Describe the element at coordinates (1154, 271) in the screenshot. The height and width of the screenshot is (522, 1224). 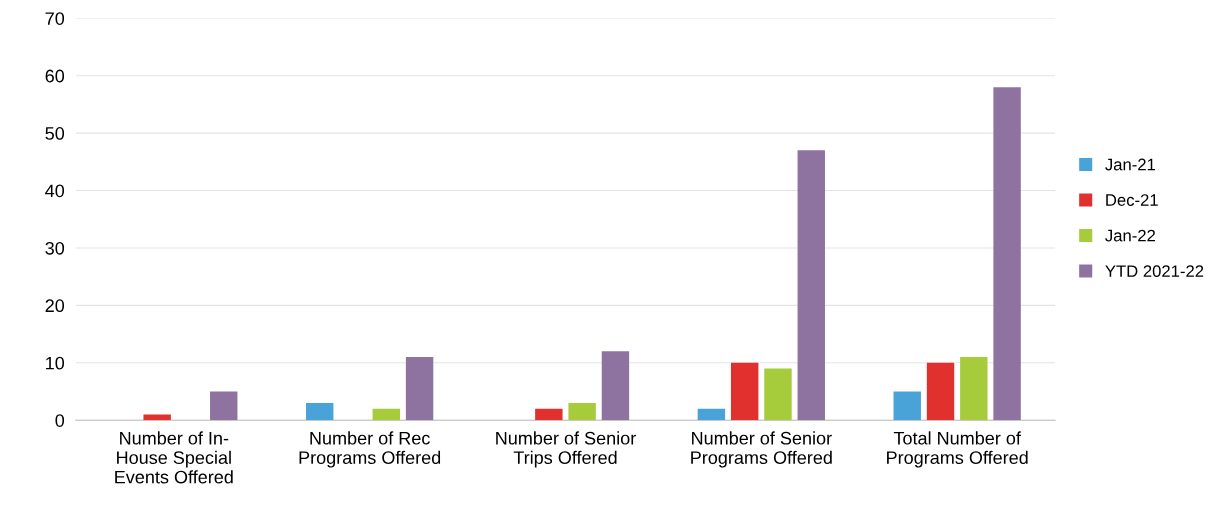
I see `legend-label: YTD 2021-22` at that location.